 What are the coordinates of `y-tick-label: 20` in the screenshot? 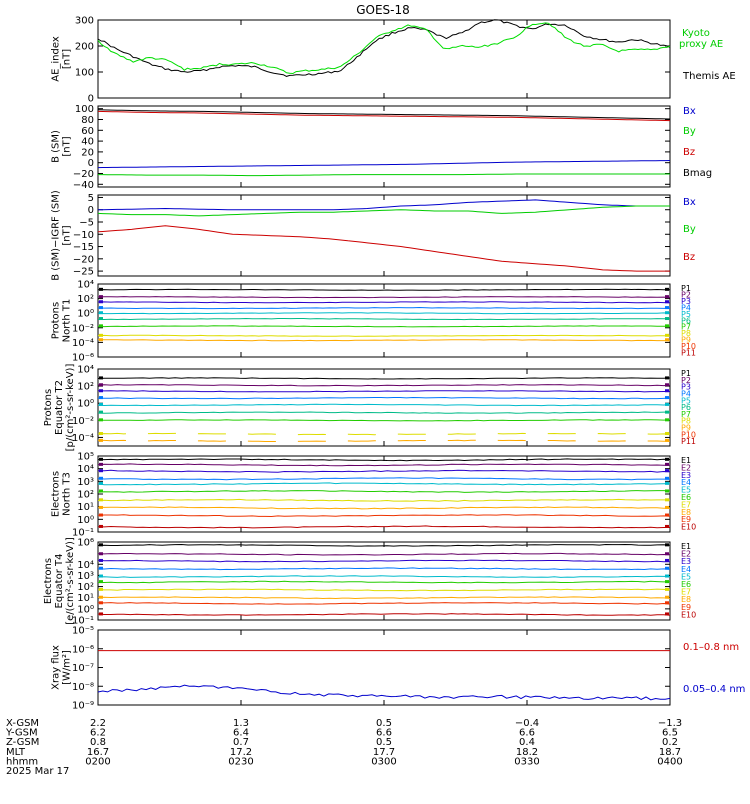 It's located at (87, 152).